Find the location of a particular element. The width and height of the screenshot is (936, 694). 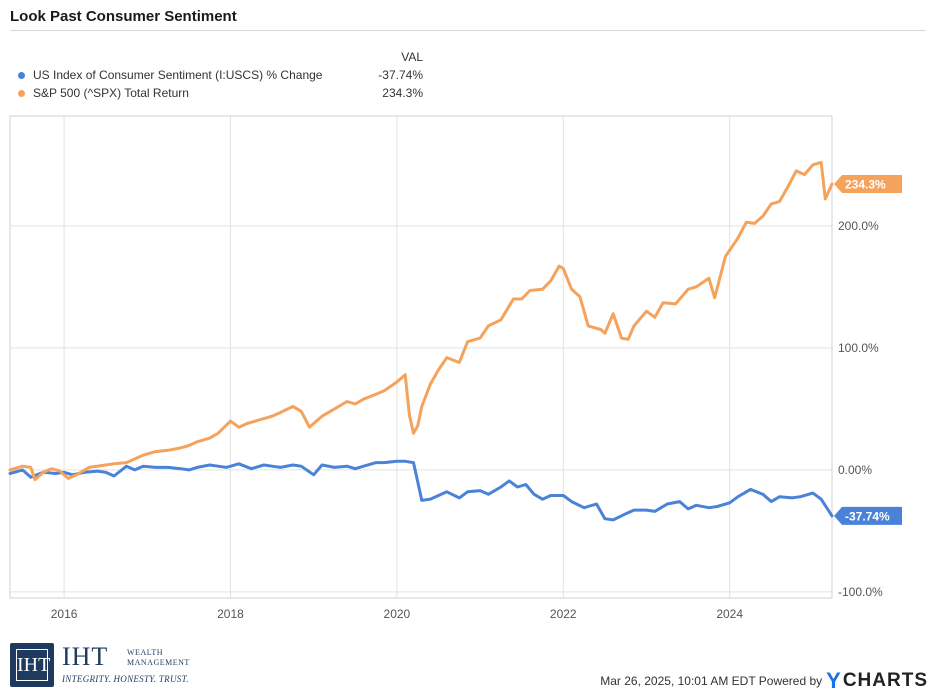

end-label-tag-sp500 is located at coordinates (868, 183).